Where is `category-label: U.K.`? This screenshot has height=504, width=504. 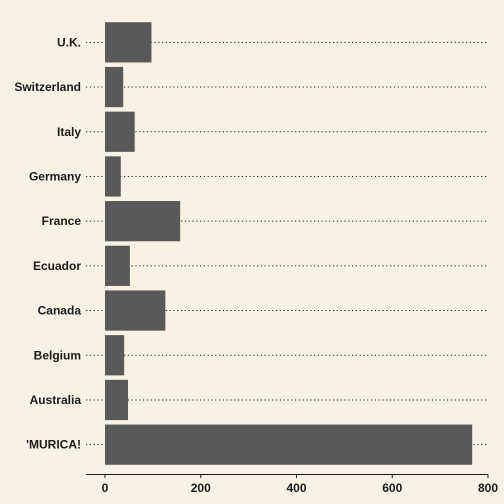
category-label: U.K. is located at coordinates (69, 42).